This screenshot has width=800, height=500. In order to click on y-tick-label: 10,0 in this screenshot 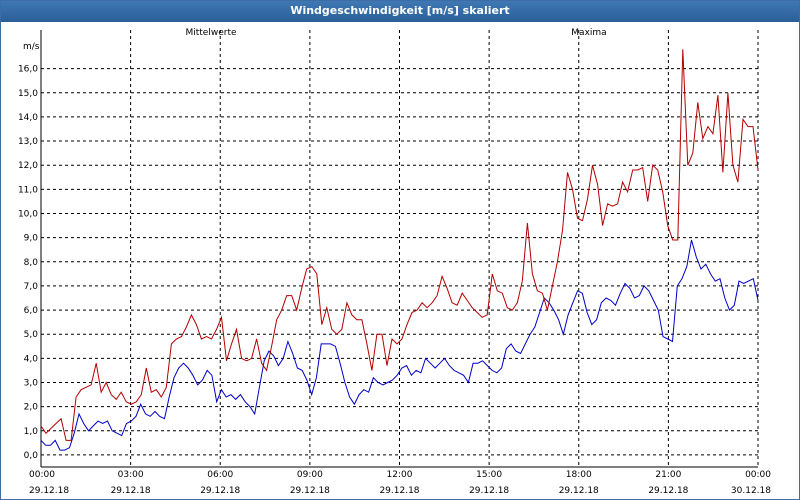, I will do `click(28, 214)`.